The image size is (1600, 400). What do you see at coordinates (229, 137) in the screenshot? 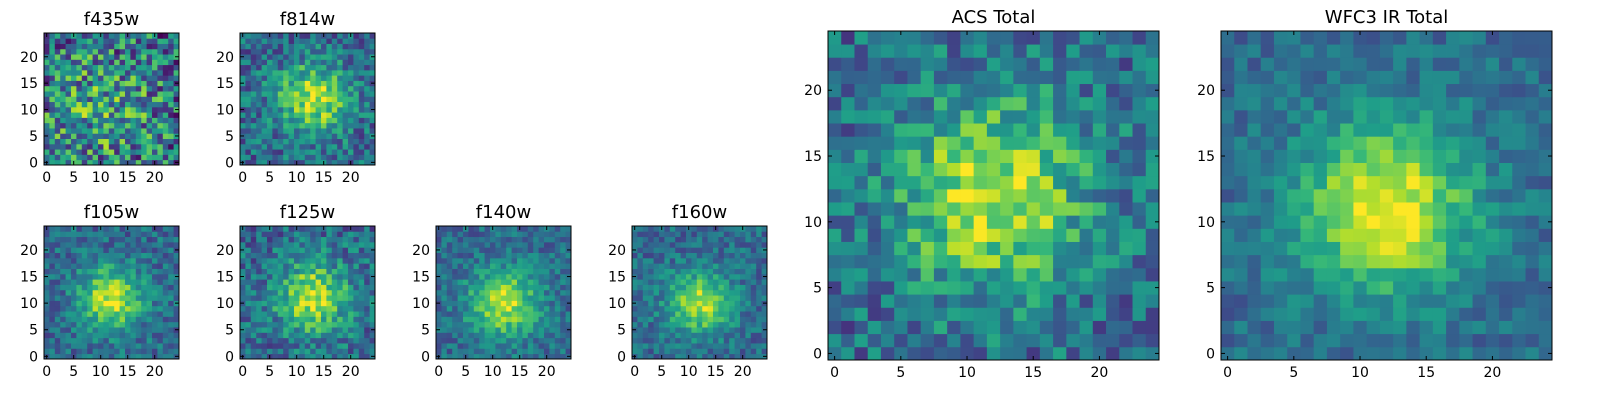
I see `y-tick-label: 5` at bounding box center [229, 137].